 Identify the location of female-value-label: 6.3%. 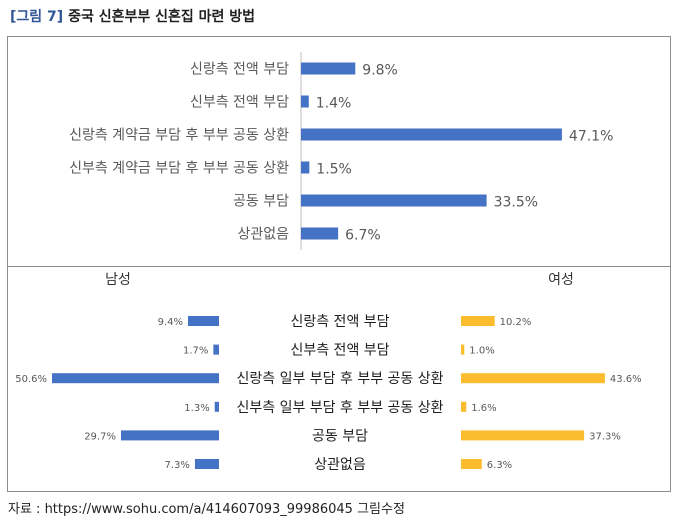
(499, 465).